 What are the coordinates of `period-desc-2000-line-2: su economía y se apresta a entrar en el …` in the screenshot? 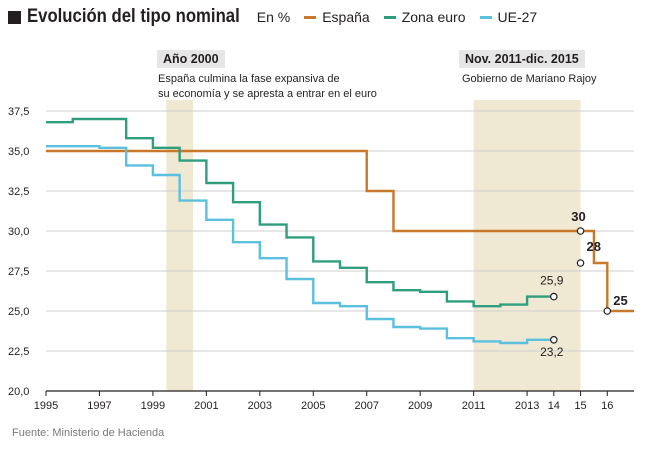 It's located at (267, 94).